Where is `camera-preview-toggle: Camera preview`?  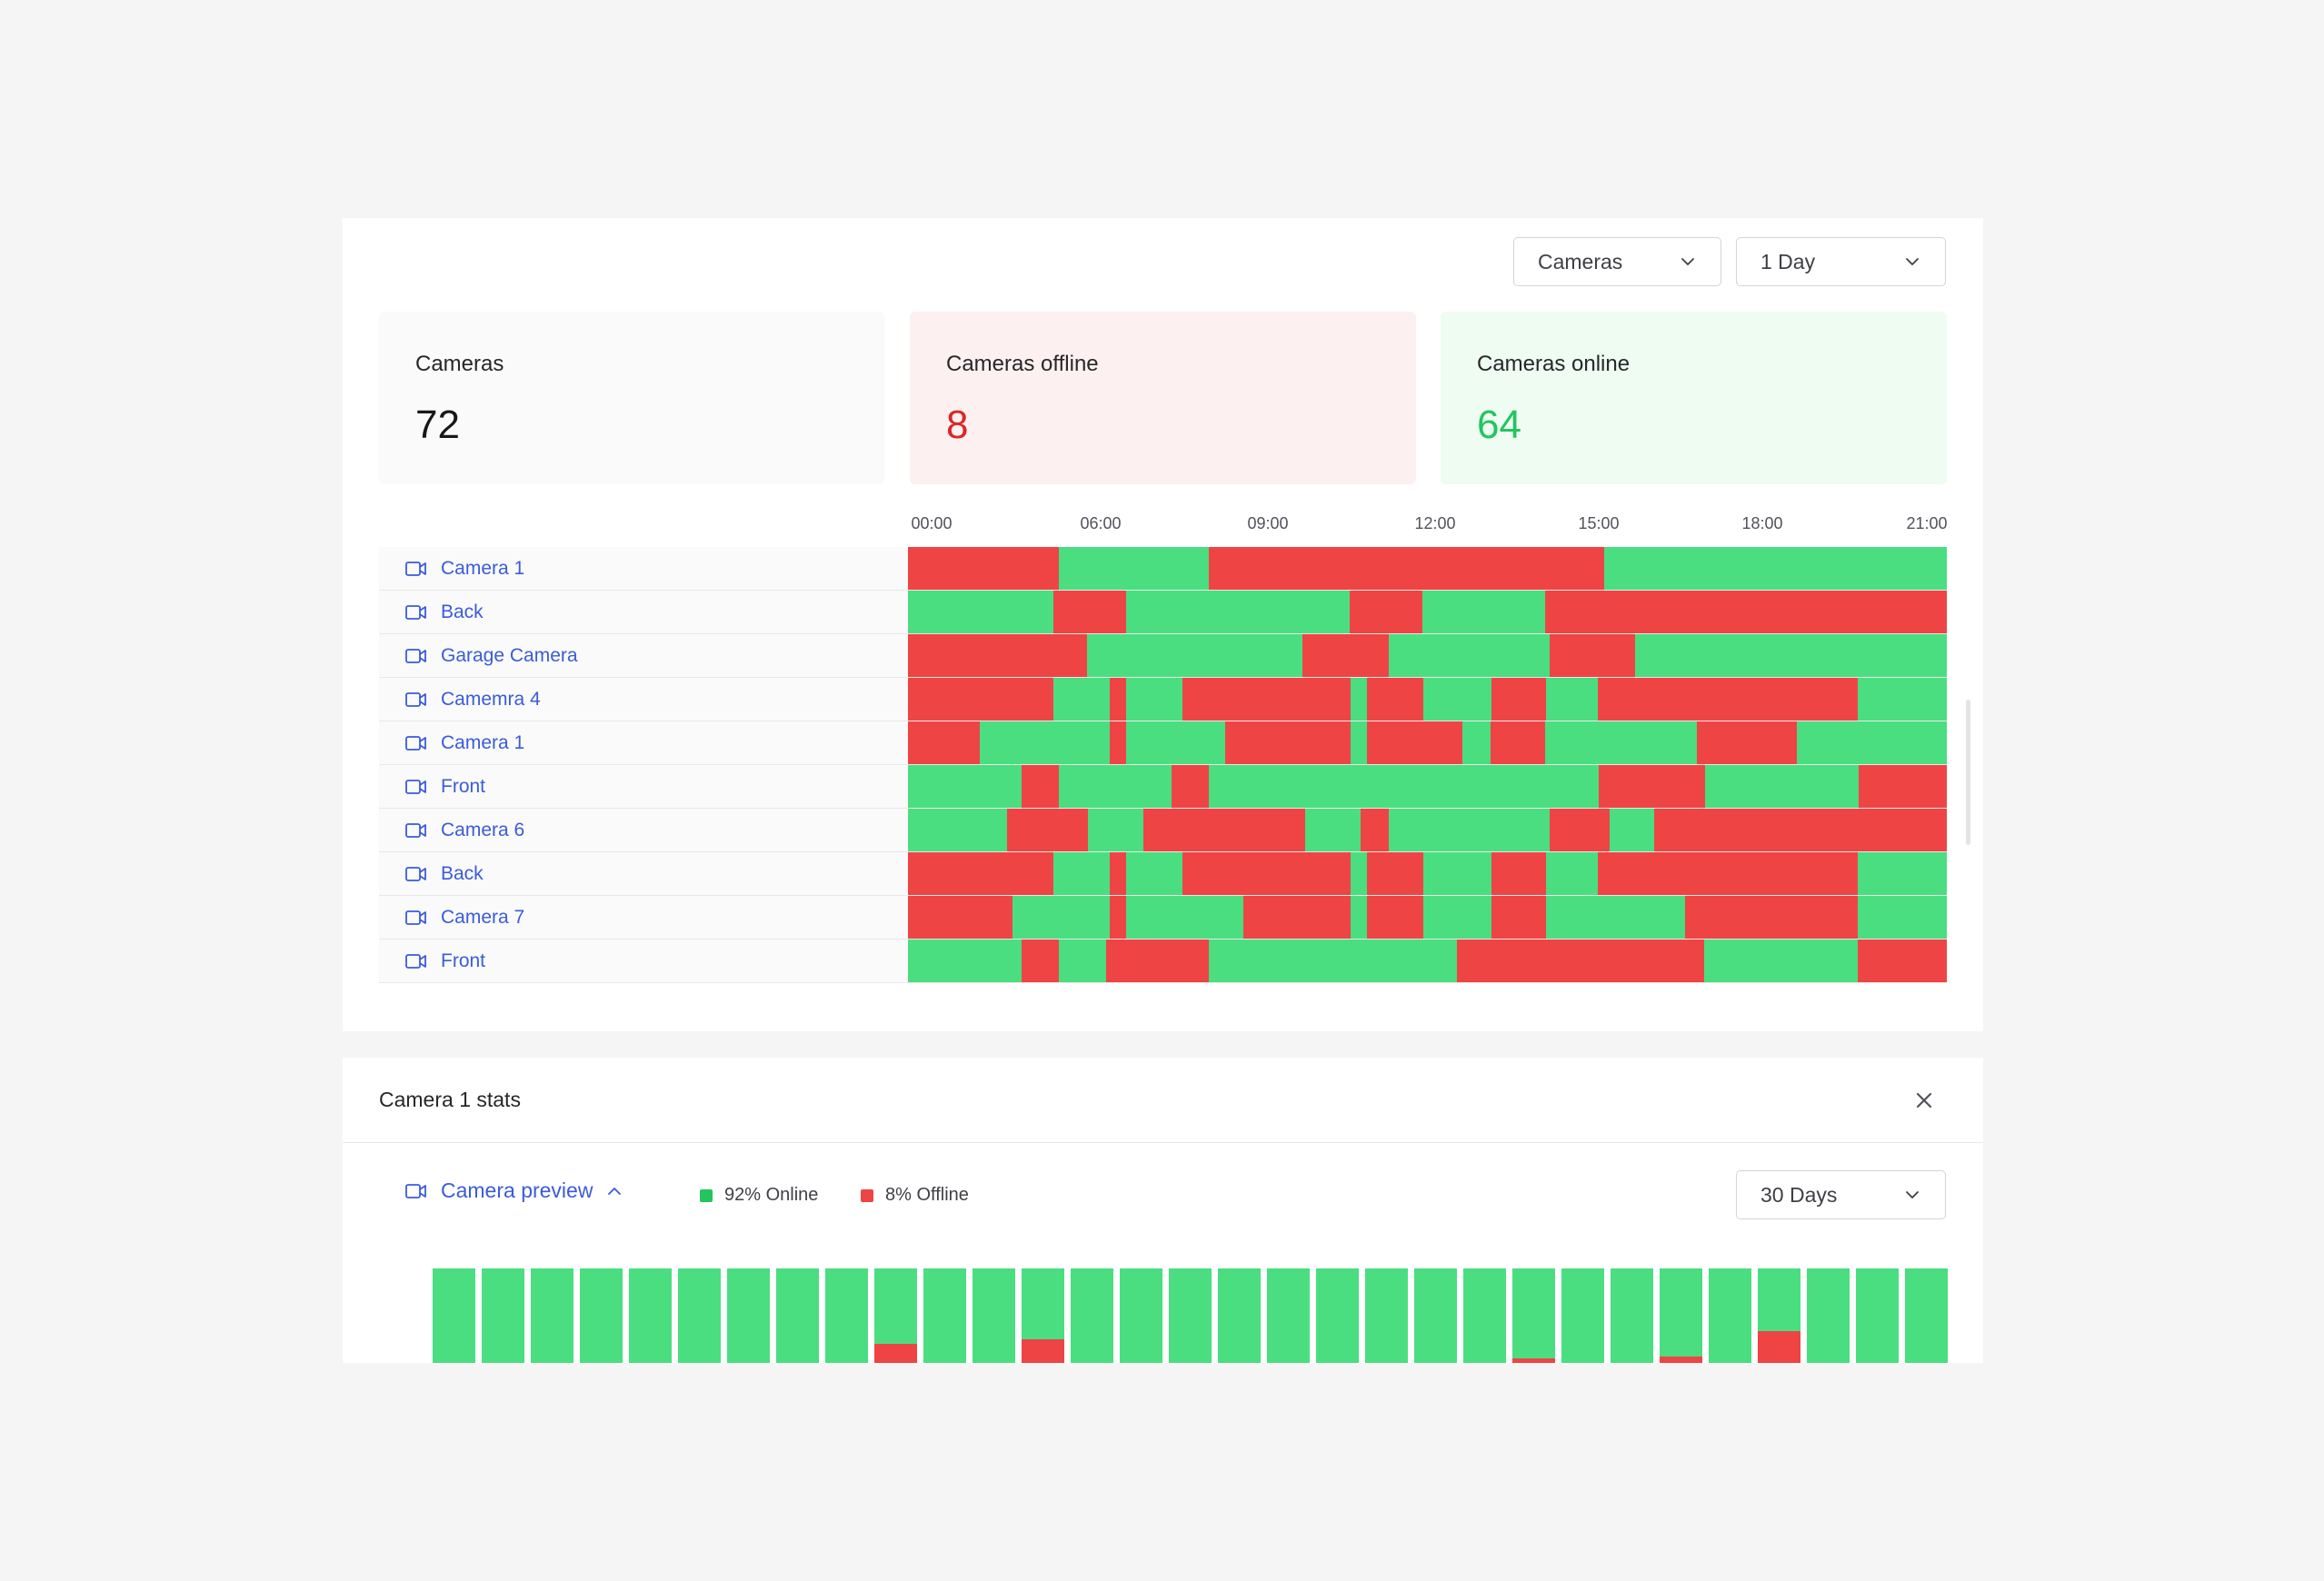
camera-preview-toggle: Camera preview is located at coordinates (513, 1190).